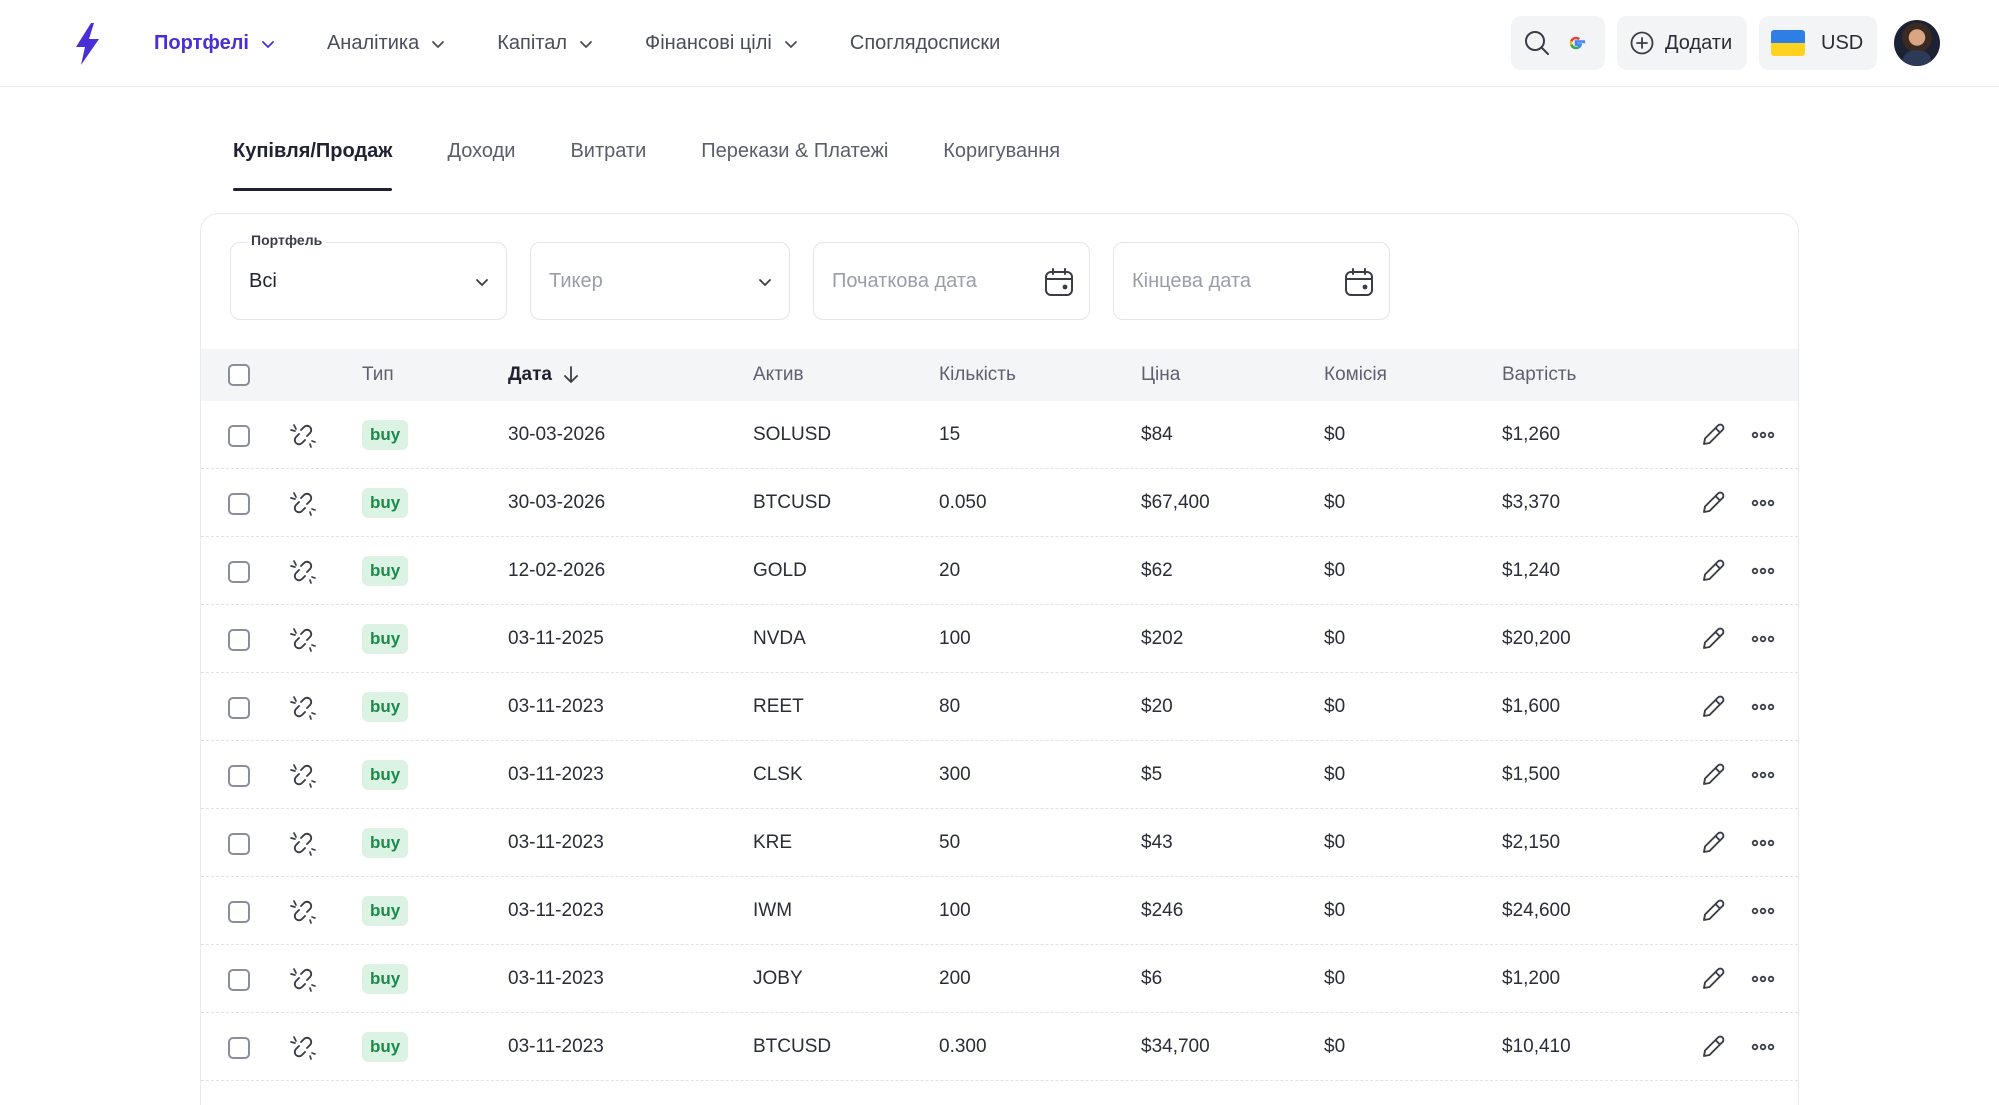  What do you see at coordinates (999, 843) in the screenshot?
I see `table-row: buy 03-11-2023 KRE 50 $43 $0 $2,150` at bounding box center [999, 843].